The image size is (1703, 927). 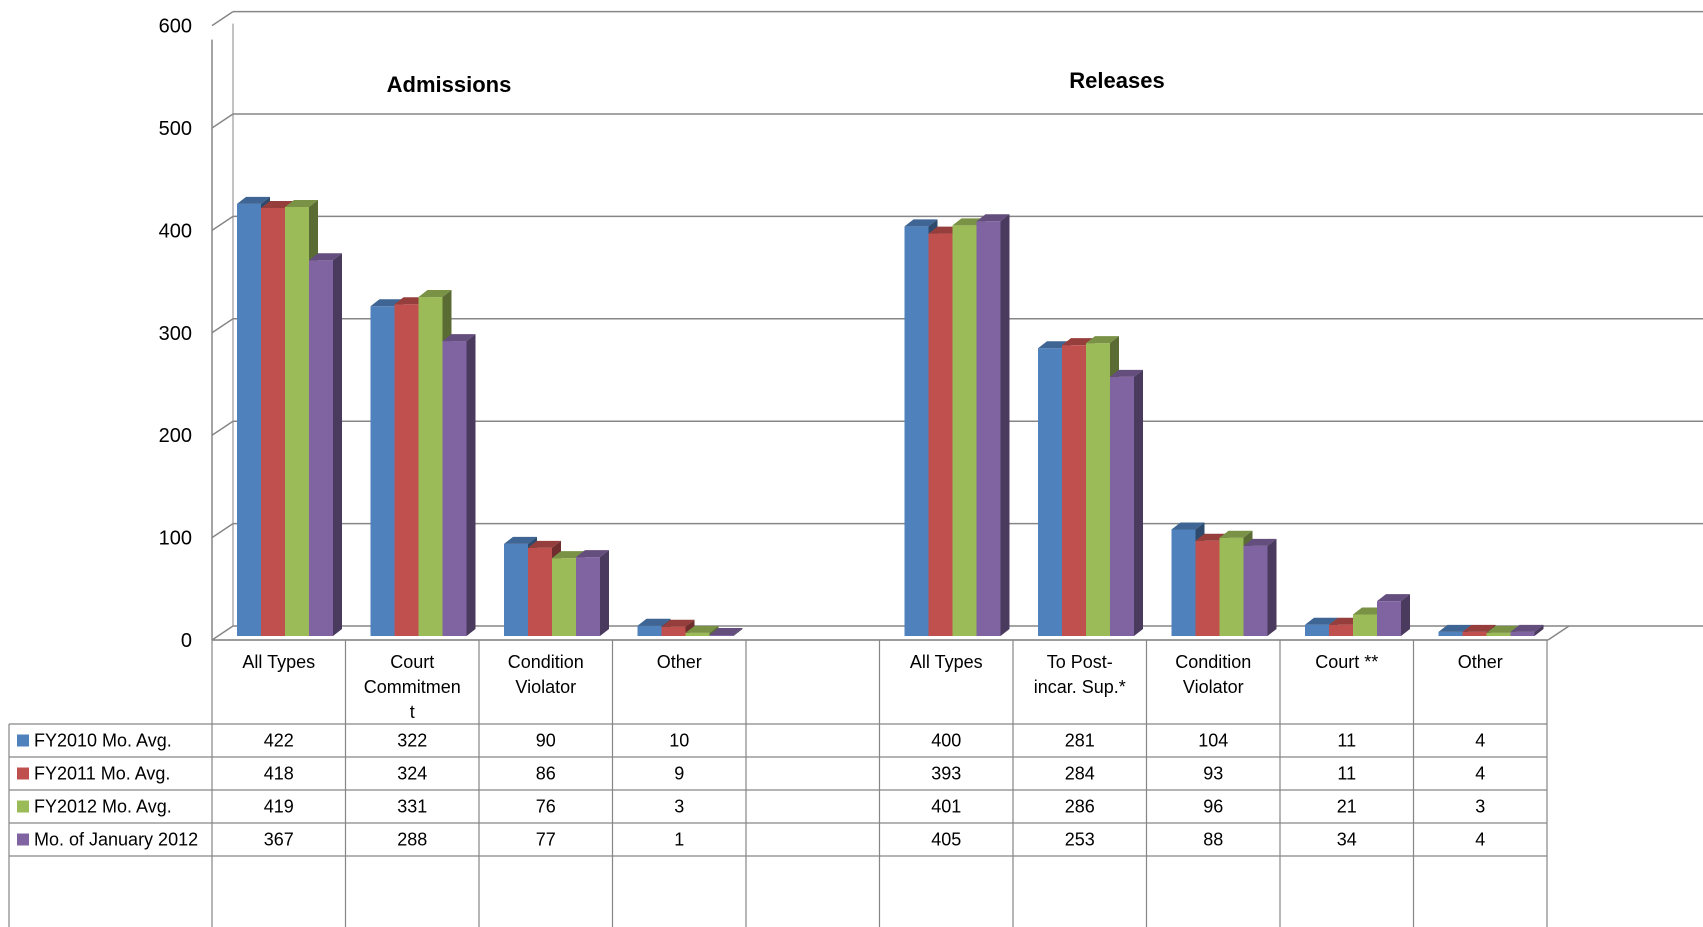 I want to click on y-tick-label: 400, so click(x=175, y=231).